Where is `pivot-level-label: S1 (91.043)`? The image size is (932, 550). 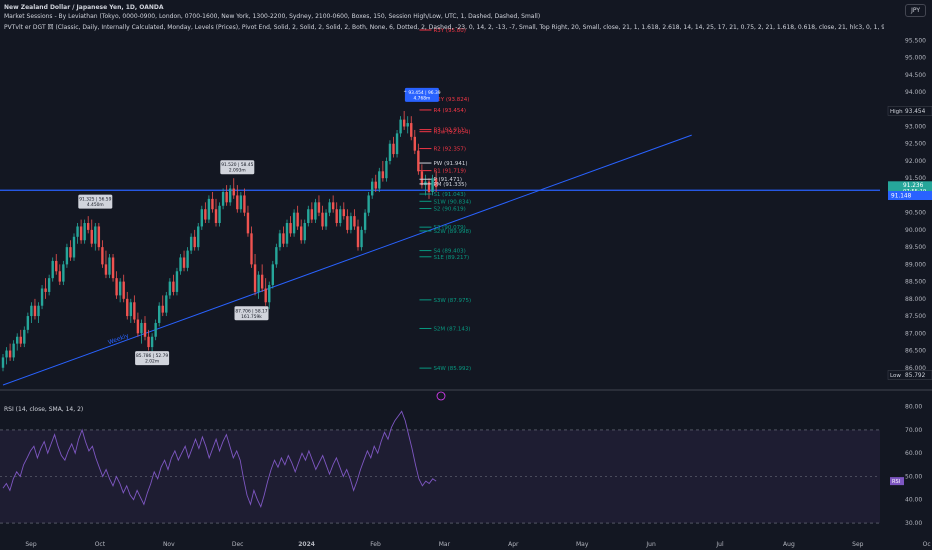 pivot-level-label: S1 (91.043) is located at coordinates (449, 195).